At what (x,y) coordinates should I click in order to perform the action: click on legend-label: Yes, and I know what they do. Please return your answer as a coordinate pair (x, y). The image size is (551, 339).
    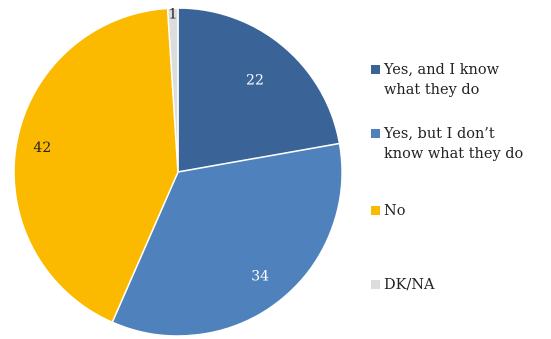
    Looking at the image, I should click on (442, 80).